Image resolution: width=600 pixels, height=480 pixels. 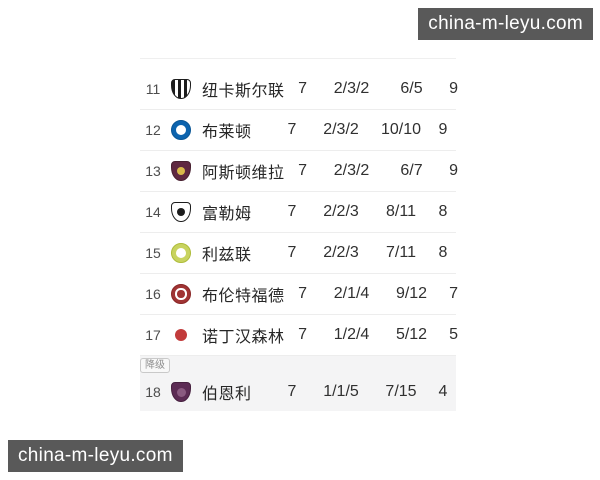 I want to click on watermark-top-right: china-m-leyu.com, so click(x=505, y=24).